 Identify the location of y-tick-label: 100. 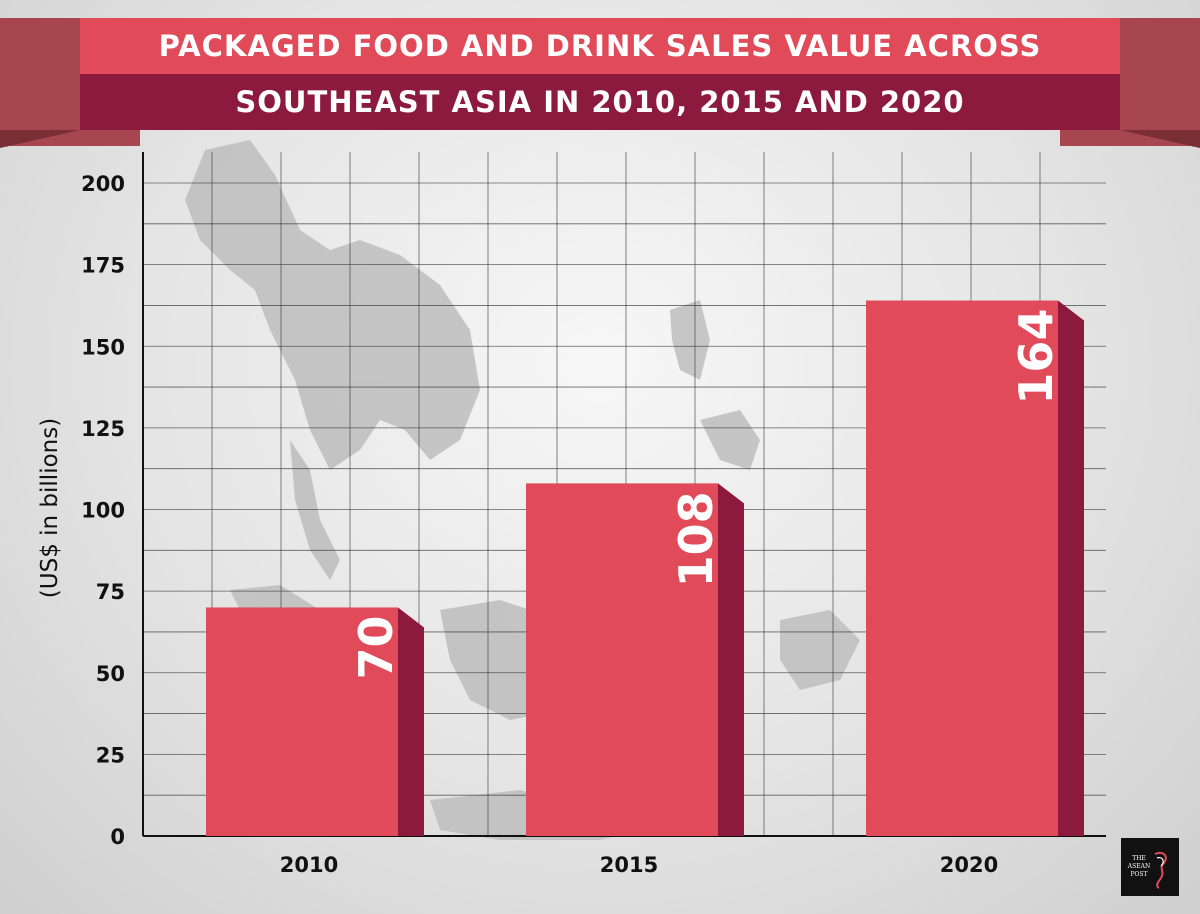
(103, 511).